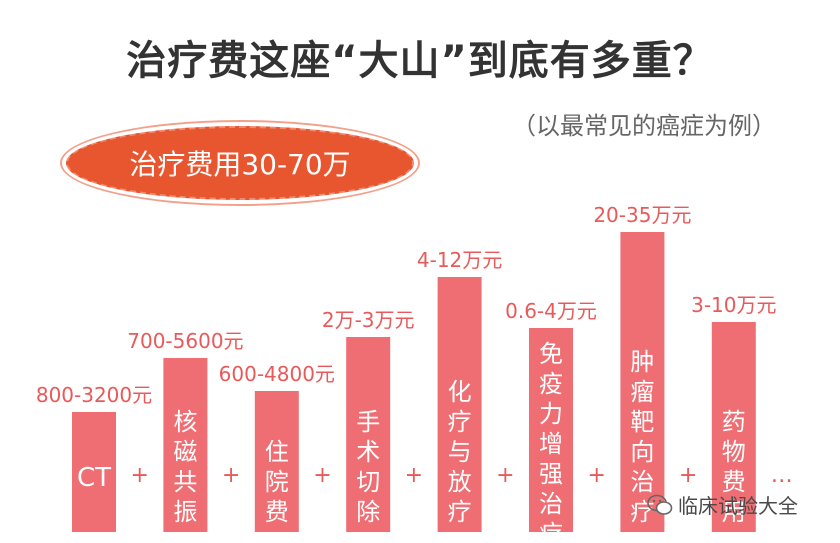  What do you see at coordinates (642, 215) in the screenshot?
I see `value-label-7: 20-35万元` at bounding box center [642, 215].